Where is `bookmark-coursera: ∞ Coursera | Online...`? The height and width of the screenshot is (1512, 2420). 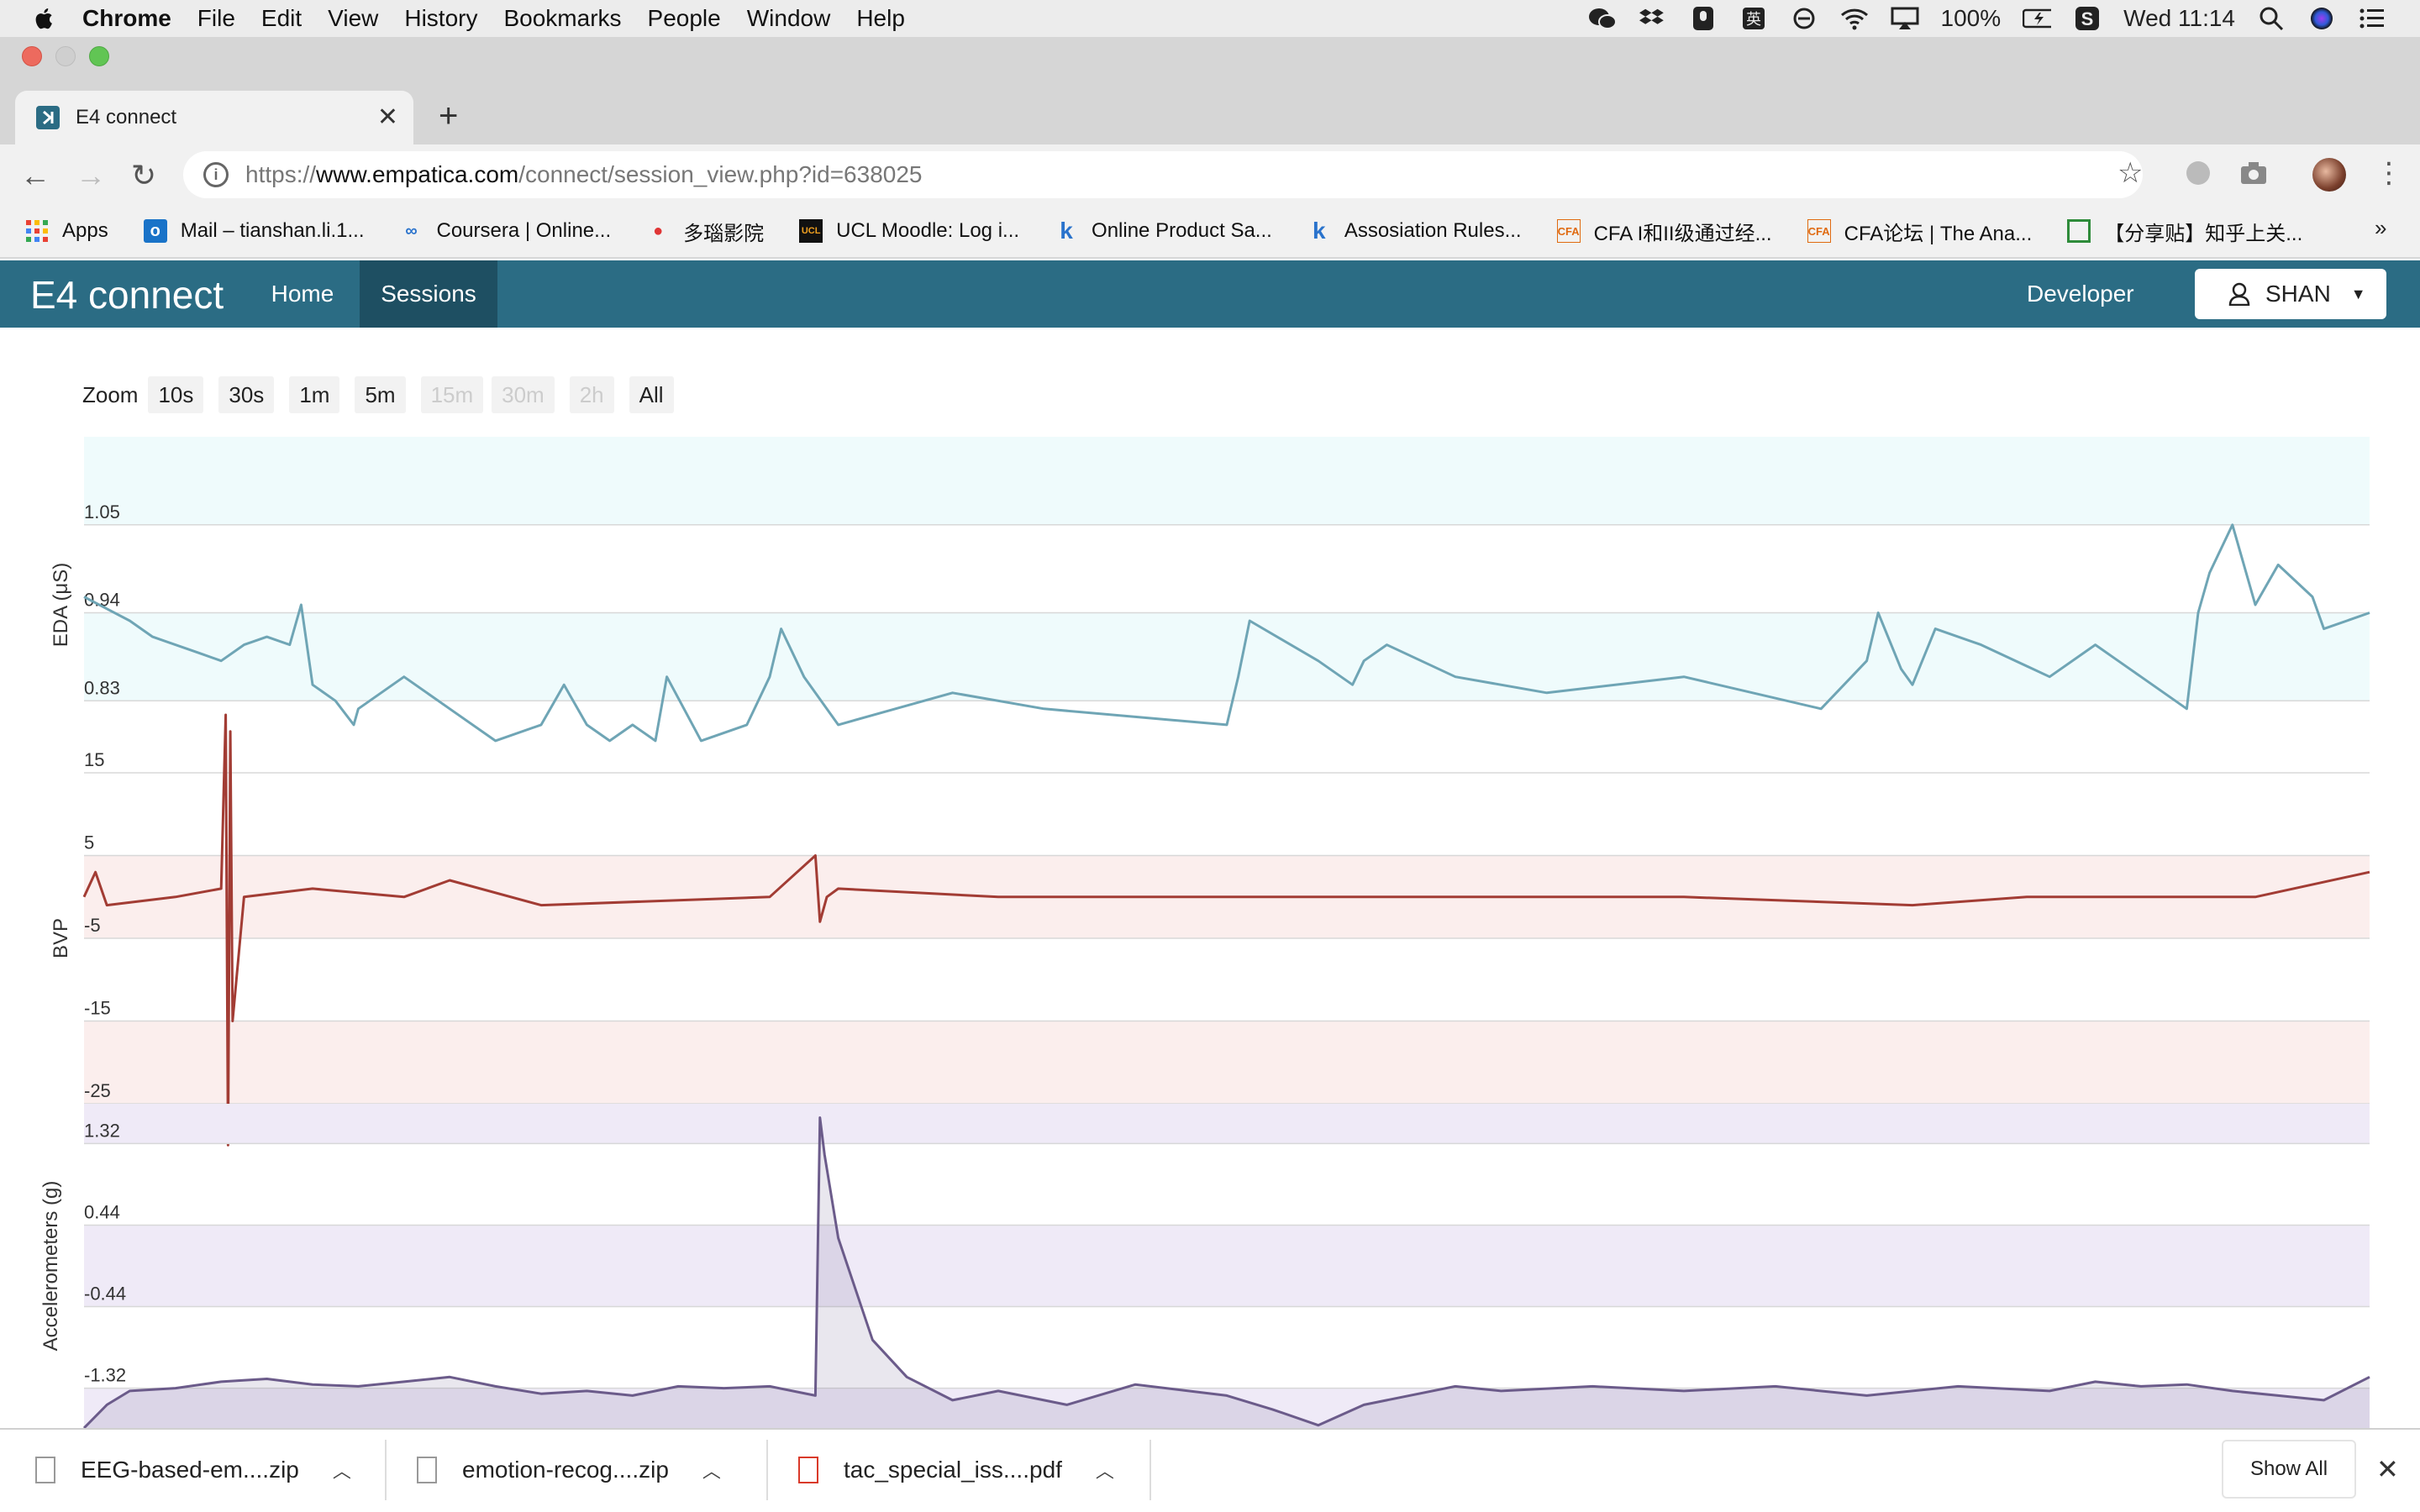
bookmark-coursera: ∞ Coursera | Online... is located at coordinates (505, 231).